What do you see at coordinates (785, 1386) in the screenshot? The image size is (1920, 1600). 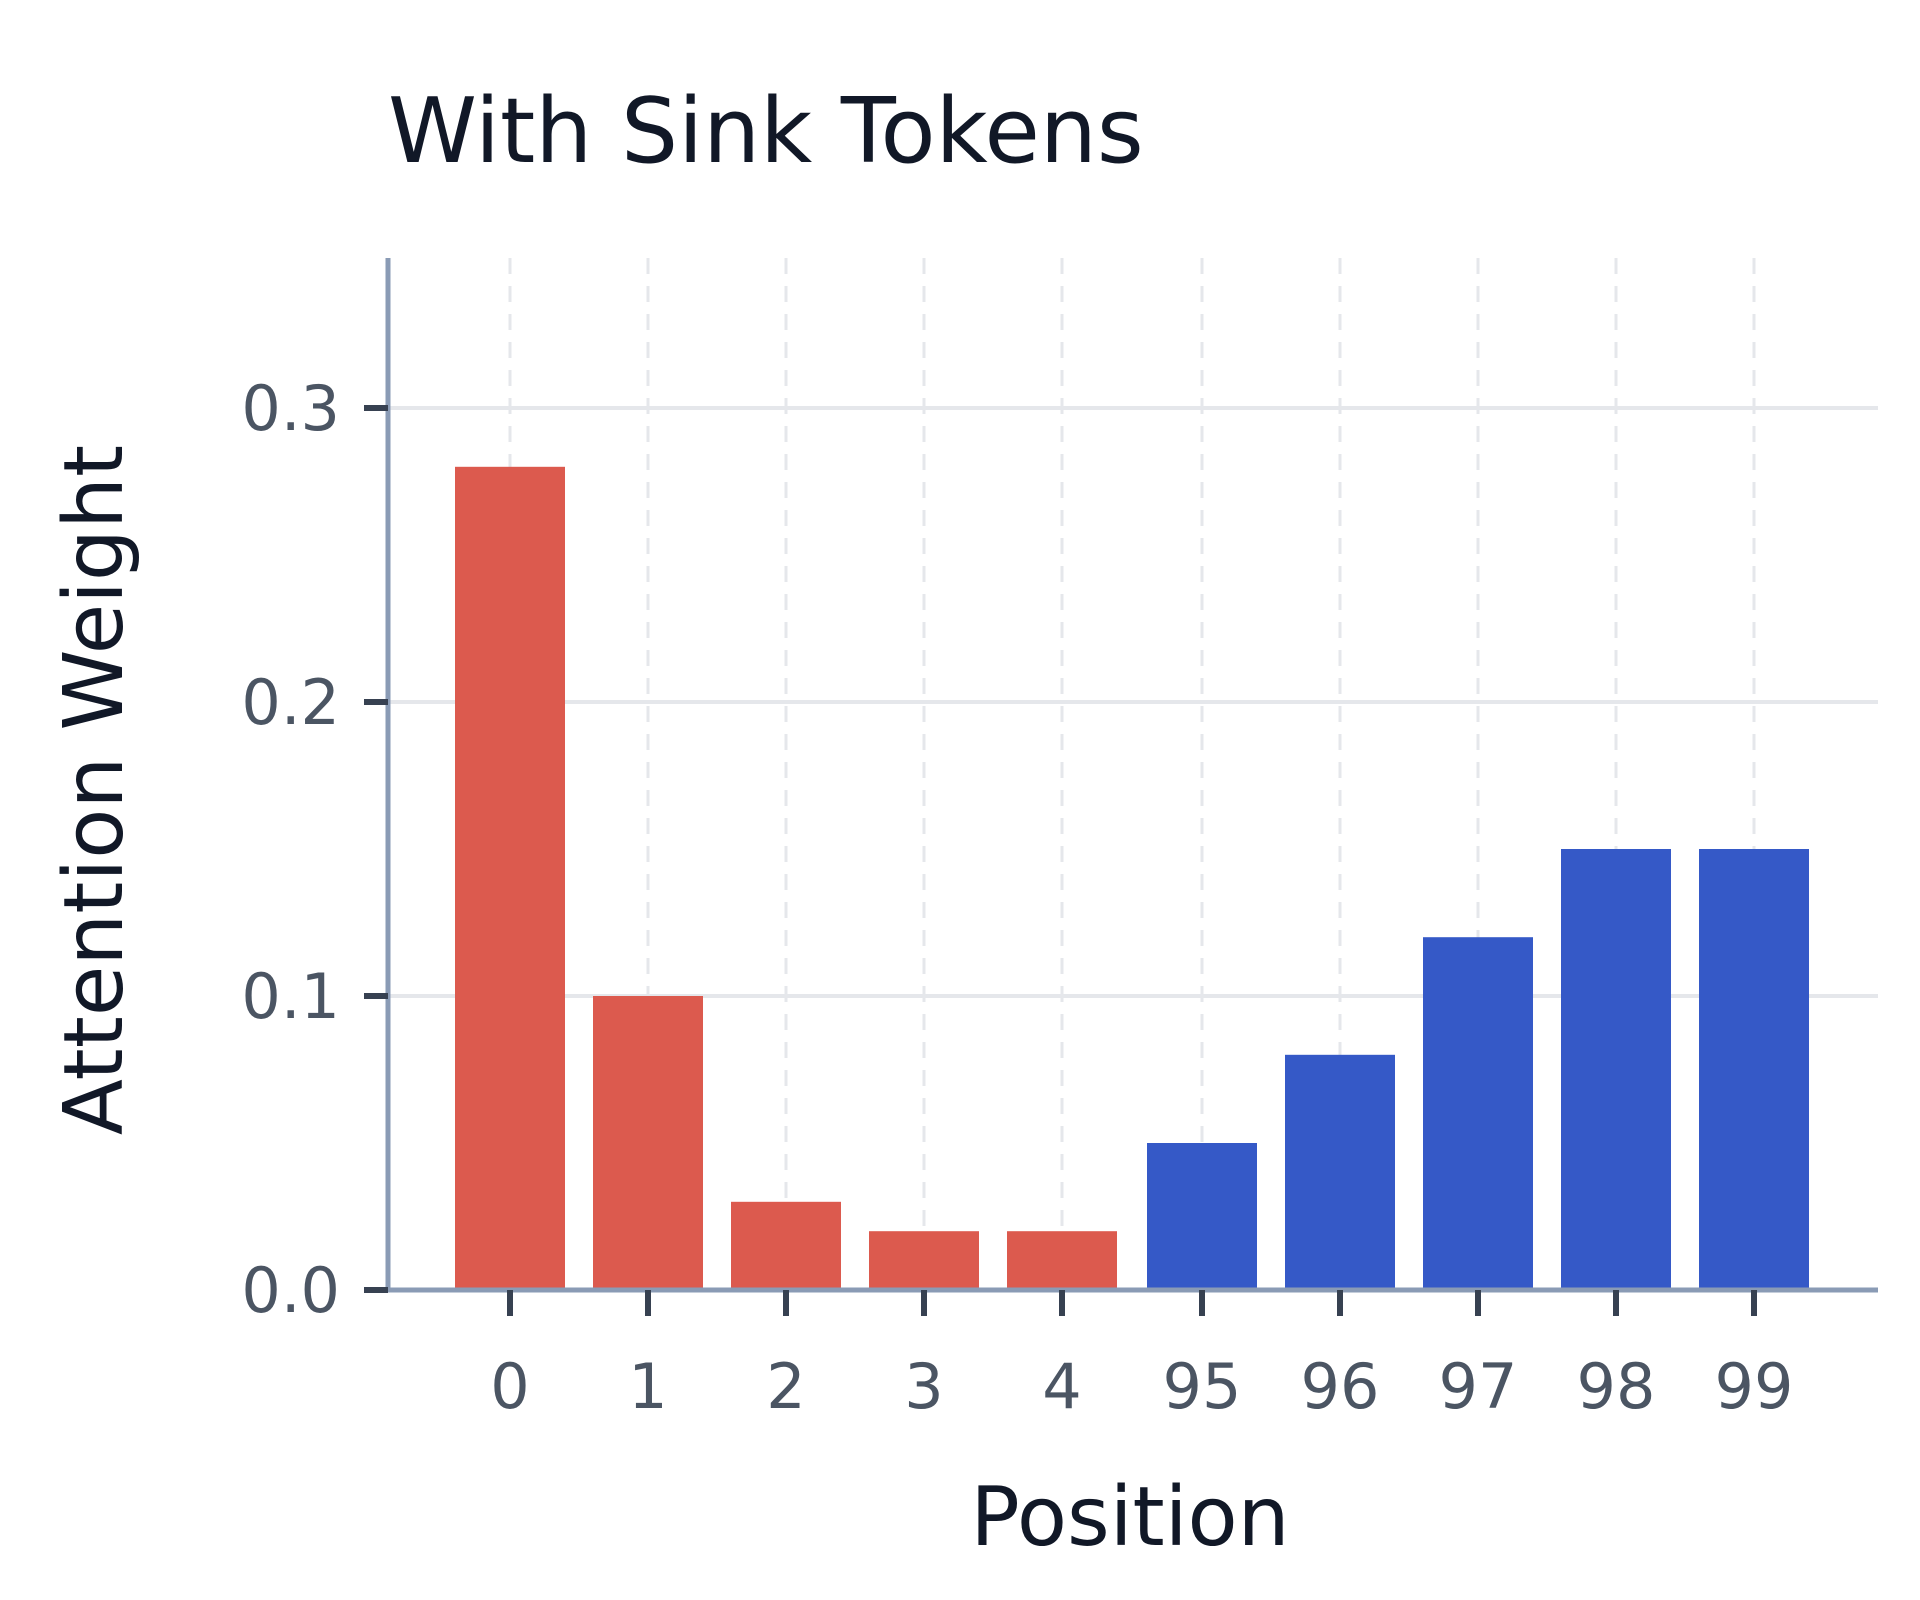 I see `x-tick-label-2: 2` at bounding box center [785, 1386].